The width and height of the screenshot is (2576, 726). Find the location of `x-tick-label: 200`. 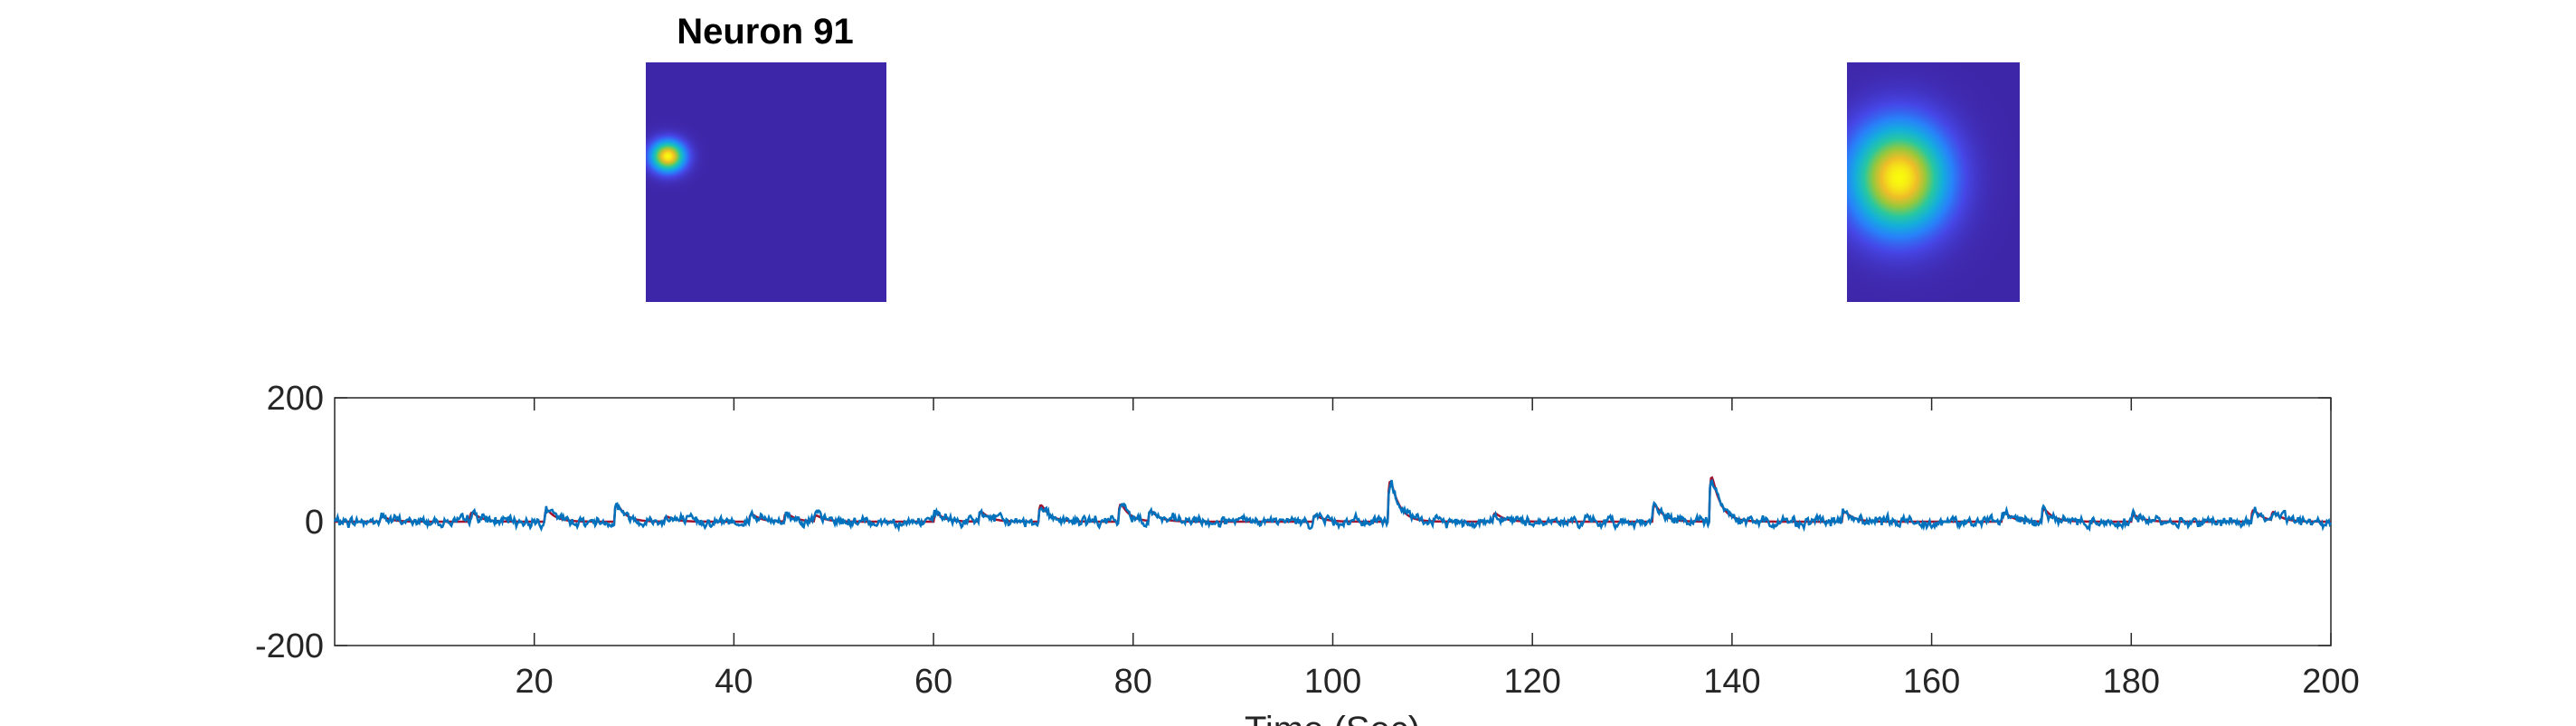

x-tick-label: 200 is located at coordinates (2330, 682).